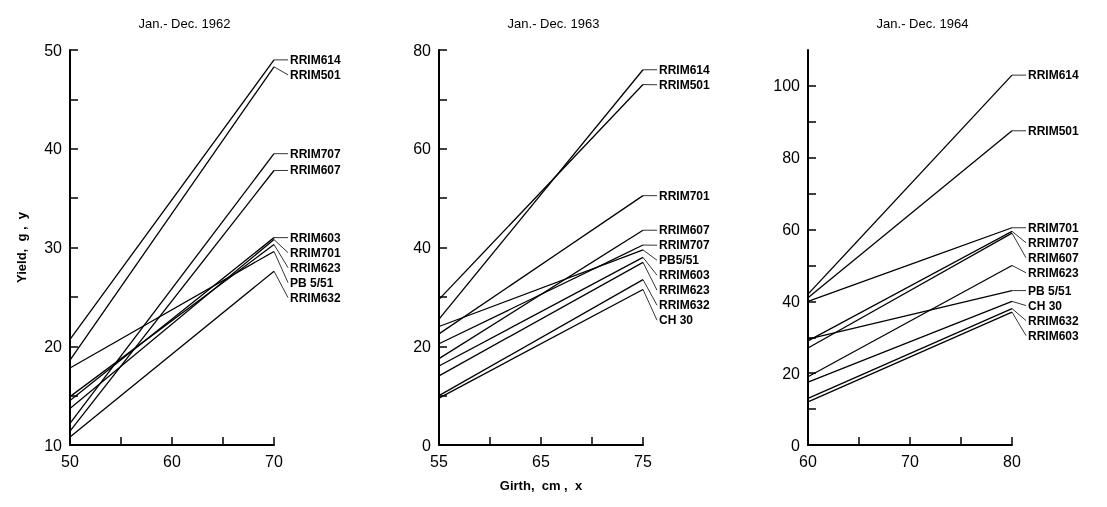  Describe the element at coordinates (439, 461) in the screenshot. I see `x-tick-label: 55` at that location.